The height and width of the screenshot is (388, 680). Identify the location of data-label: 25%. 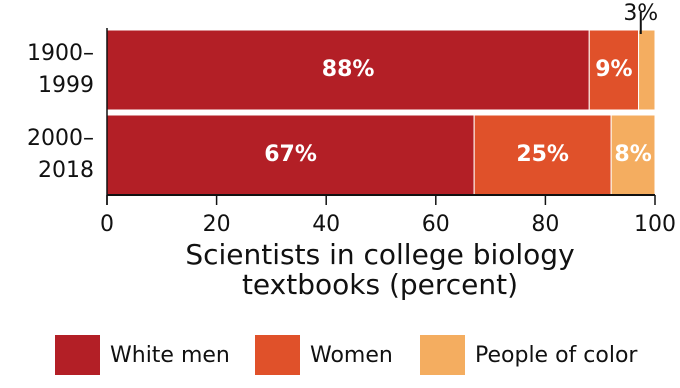
(542, 154).